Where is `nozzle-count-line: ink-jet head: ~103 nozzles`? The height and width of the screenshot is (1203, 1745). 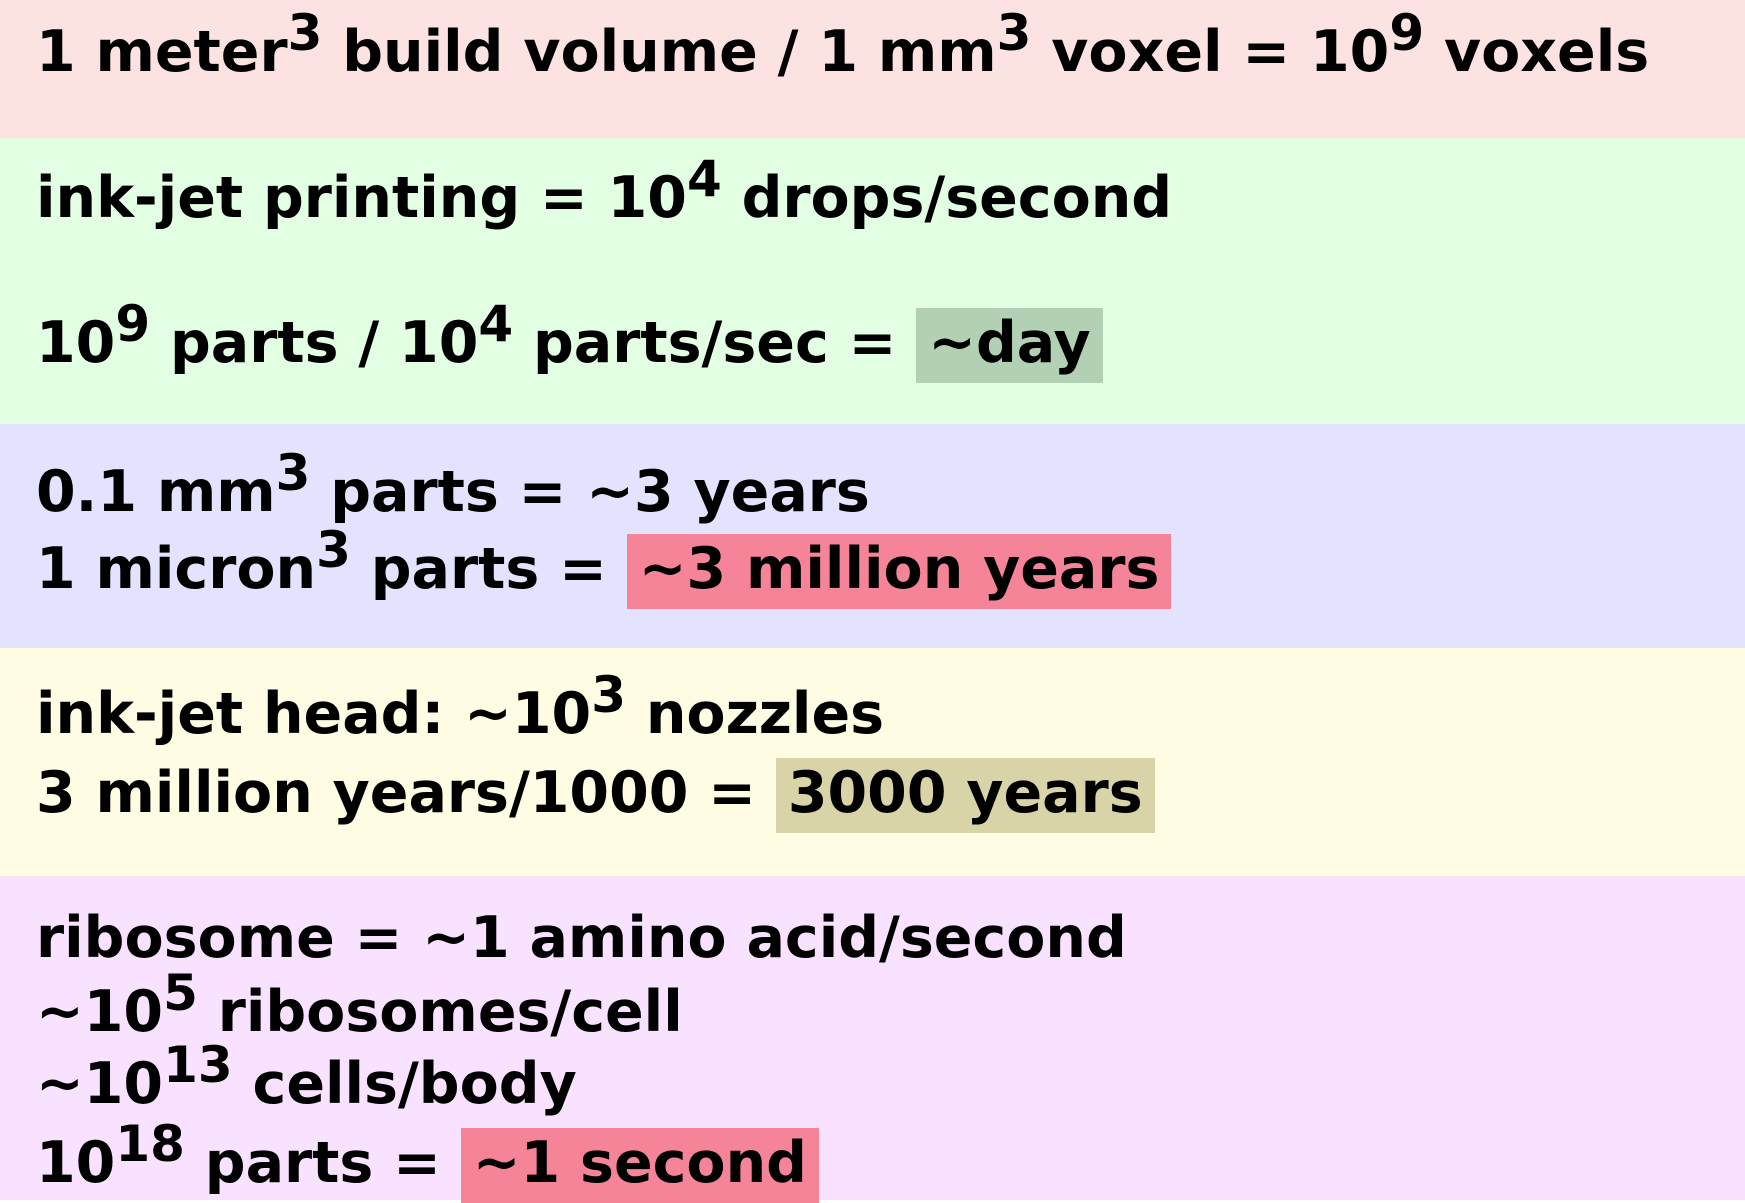 nozzle-count-line: ink-jet head: ~103 nozzles is located at coordinates (460, 706).